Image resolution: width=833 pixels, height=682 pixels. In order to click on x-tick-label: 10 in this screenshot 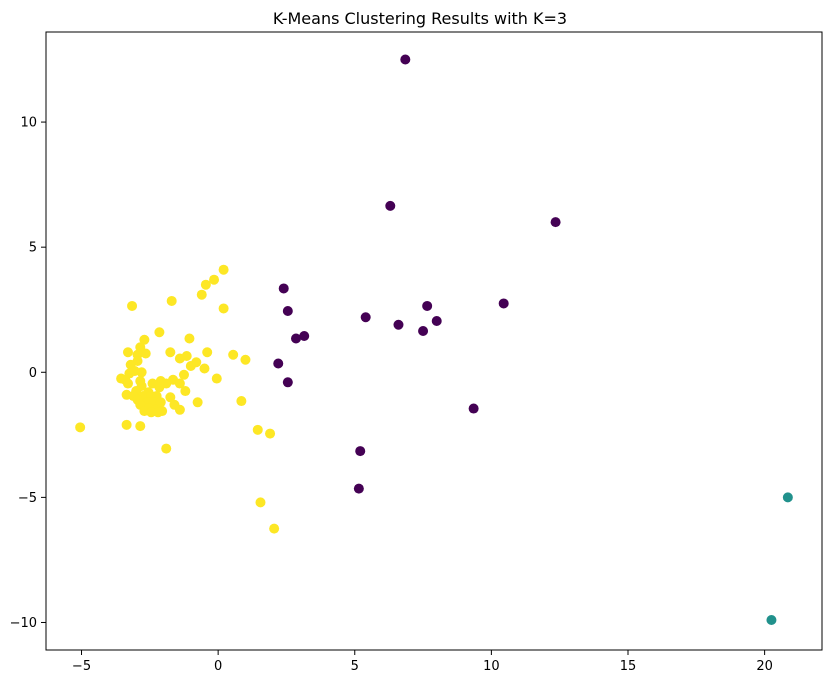, I will do `click(491, 666)`.